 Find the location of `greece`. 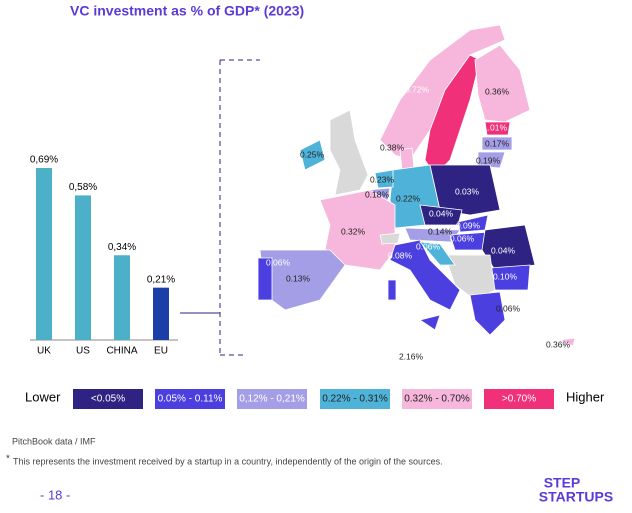

greece is located at coordinates (487, 313).